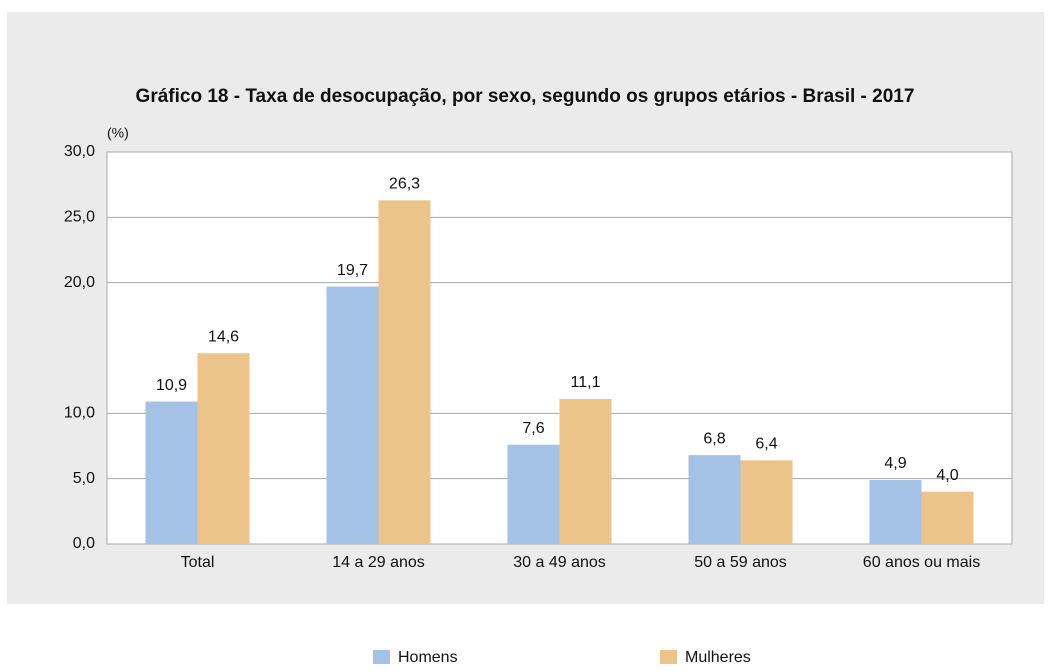 This screenshot has width=1051, height=671. I want to click on legend-label: Homens, so click(428, 657).